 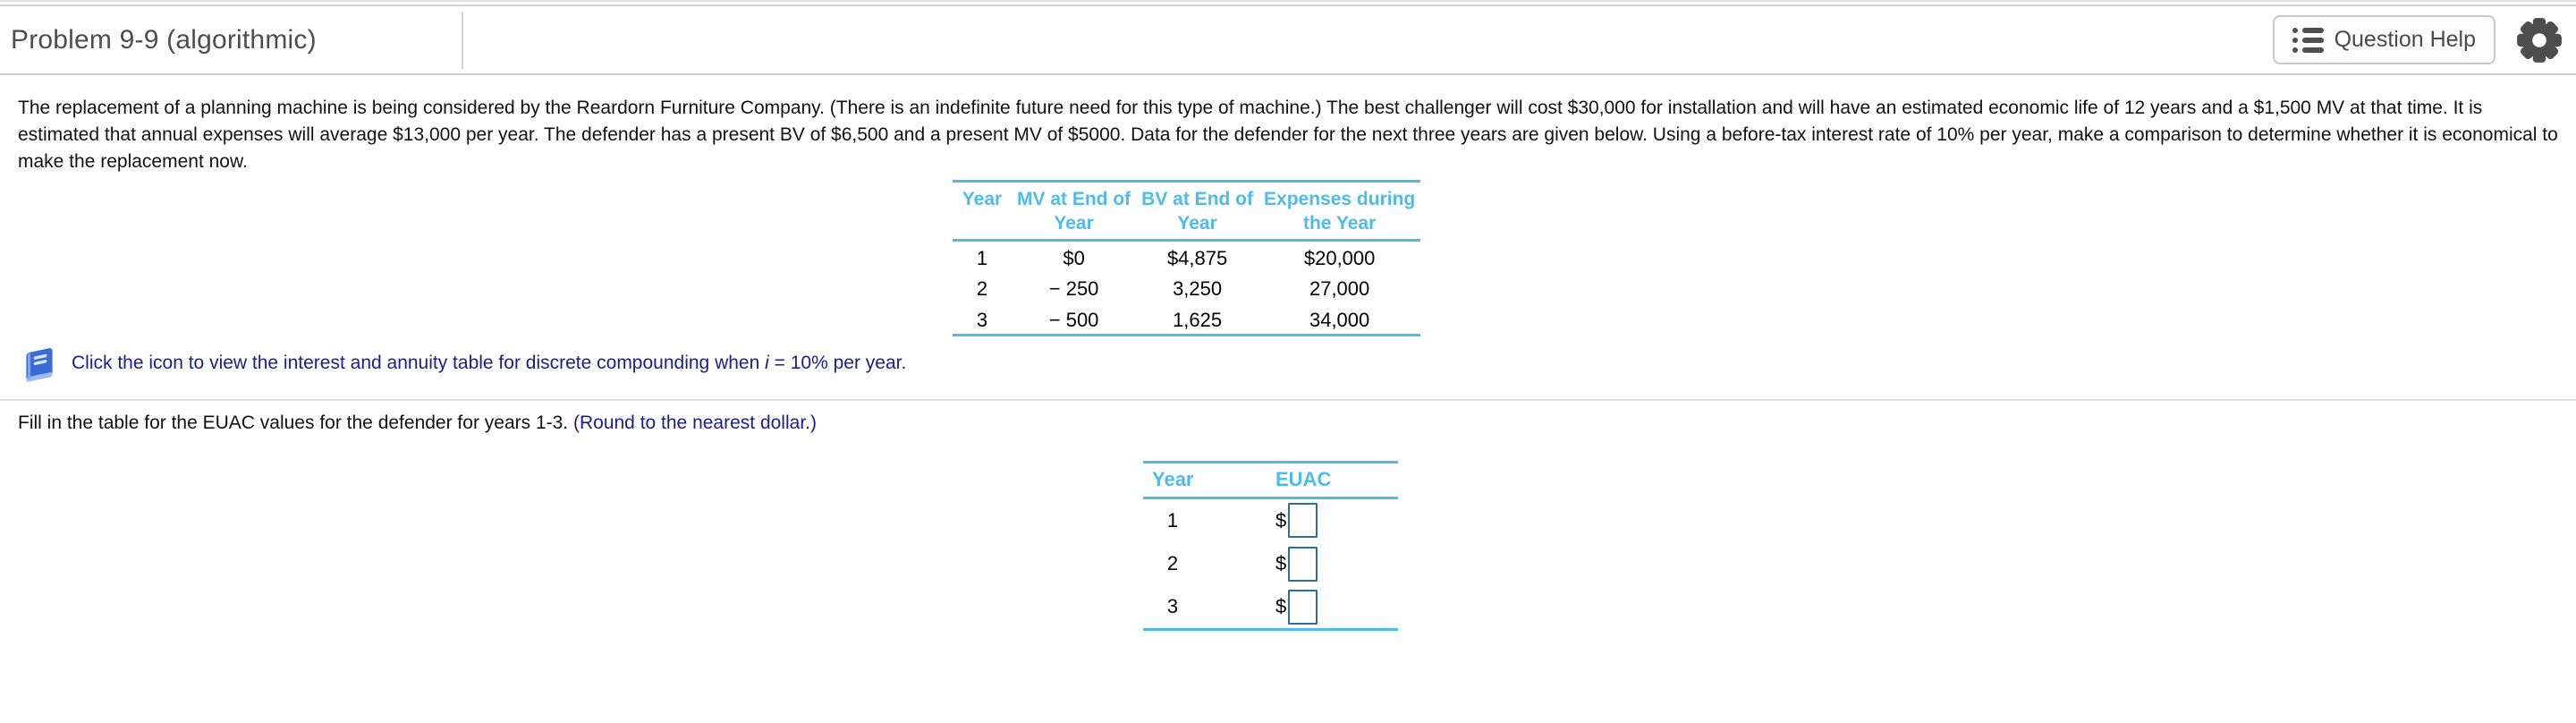 I want to click on table-cell: − 250, so click(x=1073, y=289).